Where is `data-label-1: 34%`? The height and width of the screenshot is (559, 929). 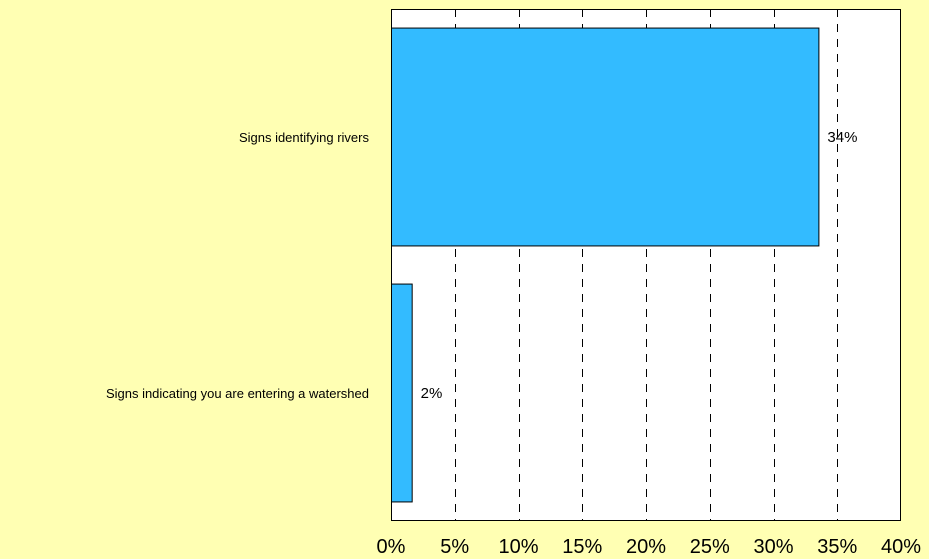
data-label-1: 34% is located at coordinates (842, 137).